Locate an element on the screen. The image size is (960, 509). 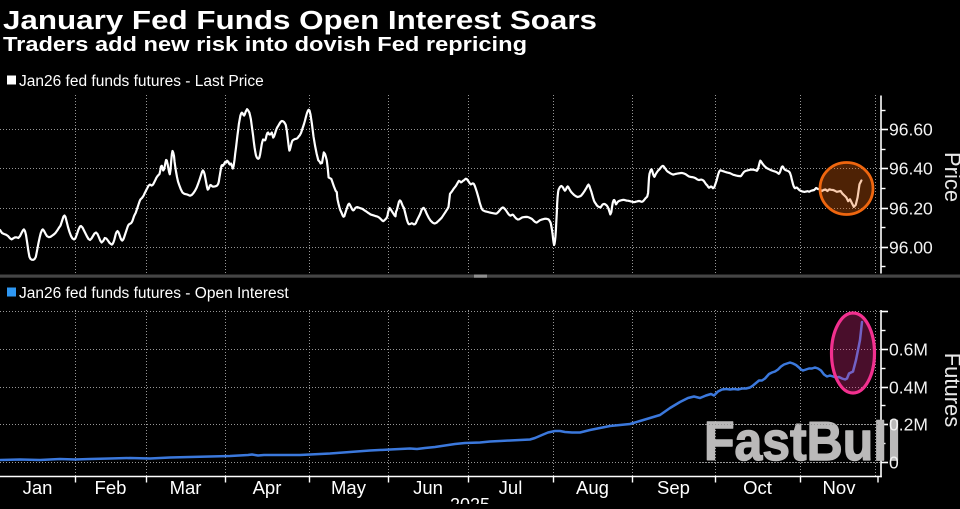
svg-text:Jan26 fed funds futures - Last: Jan26 fed funds futures - Last Price is located at coordinates (141, 81).